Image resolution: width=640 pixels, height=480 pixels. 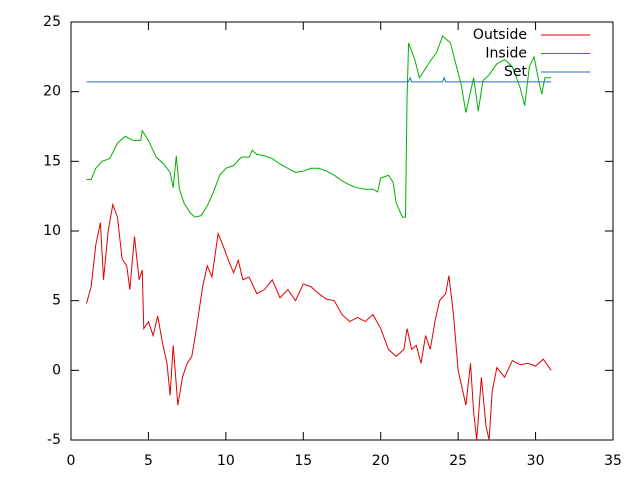 What do you see at coordinates (52, 92) in the screenshot?
I see `y-tick-label: 20` at bounding box center [52, 92].